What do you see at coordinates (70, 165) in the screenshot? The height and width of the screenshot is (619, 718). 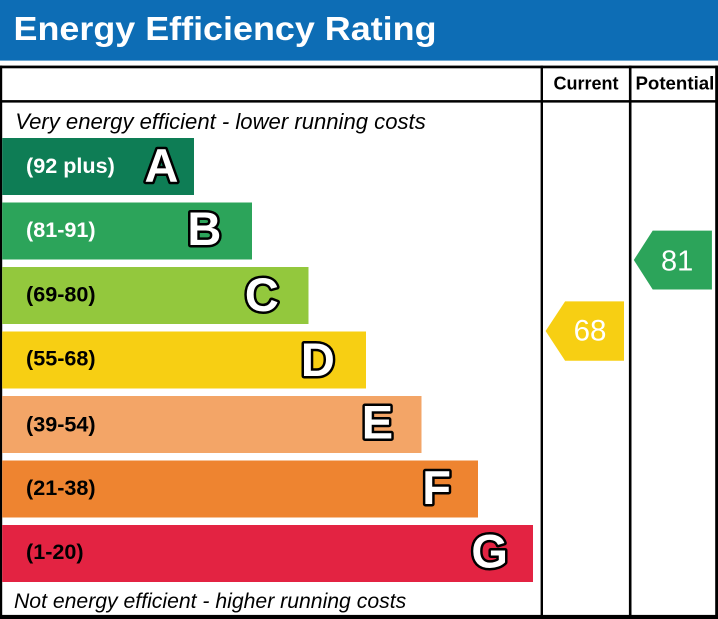 I see `svg-text: (92 plus)` at bounding box center [70, 165].